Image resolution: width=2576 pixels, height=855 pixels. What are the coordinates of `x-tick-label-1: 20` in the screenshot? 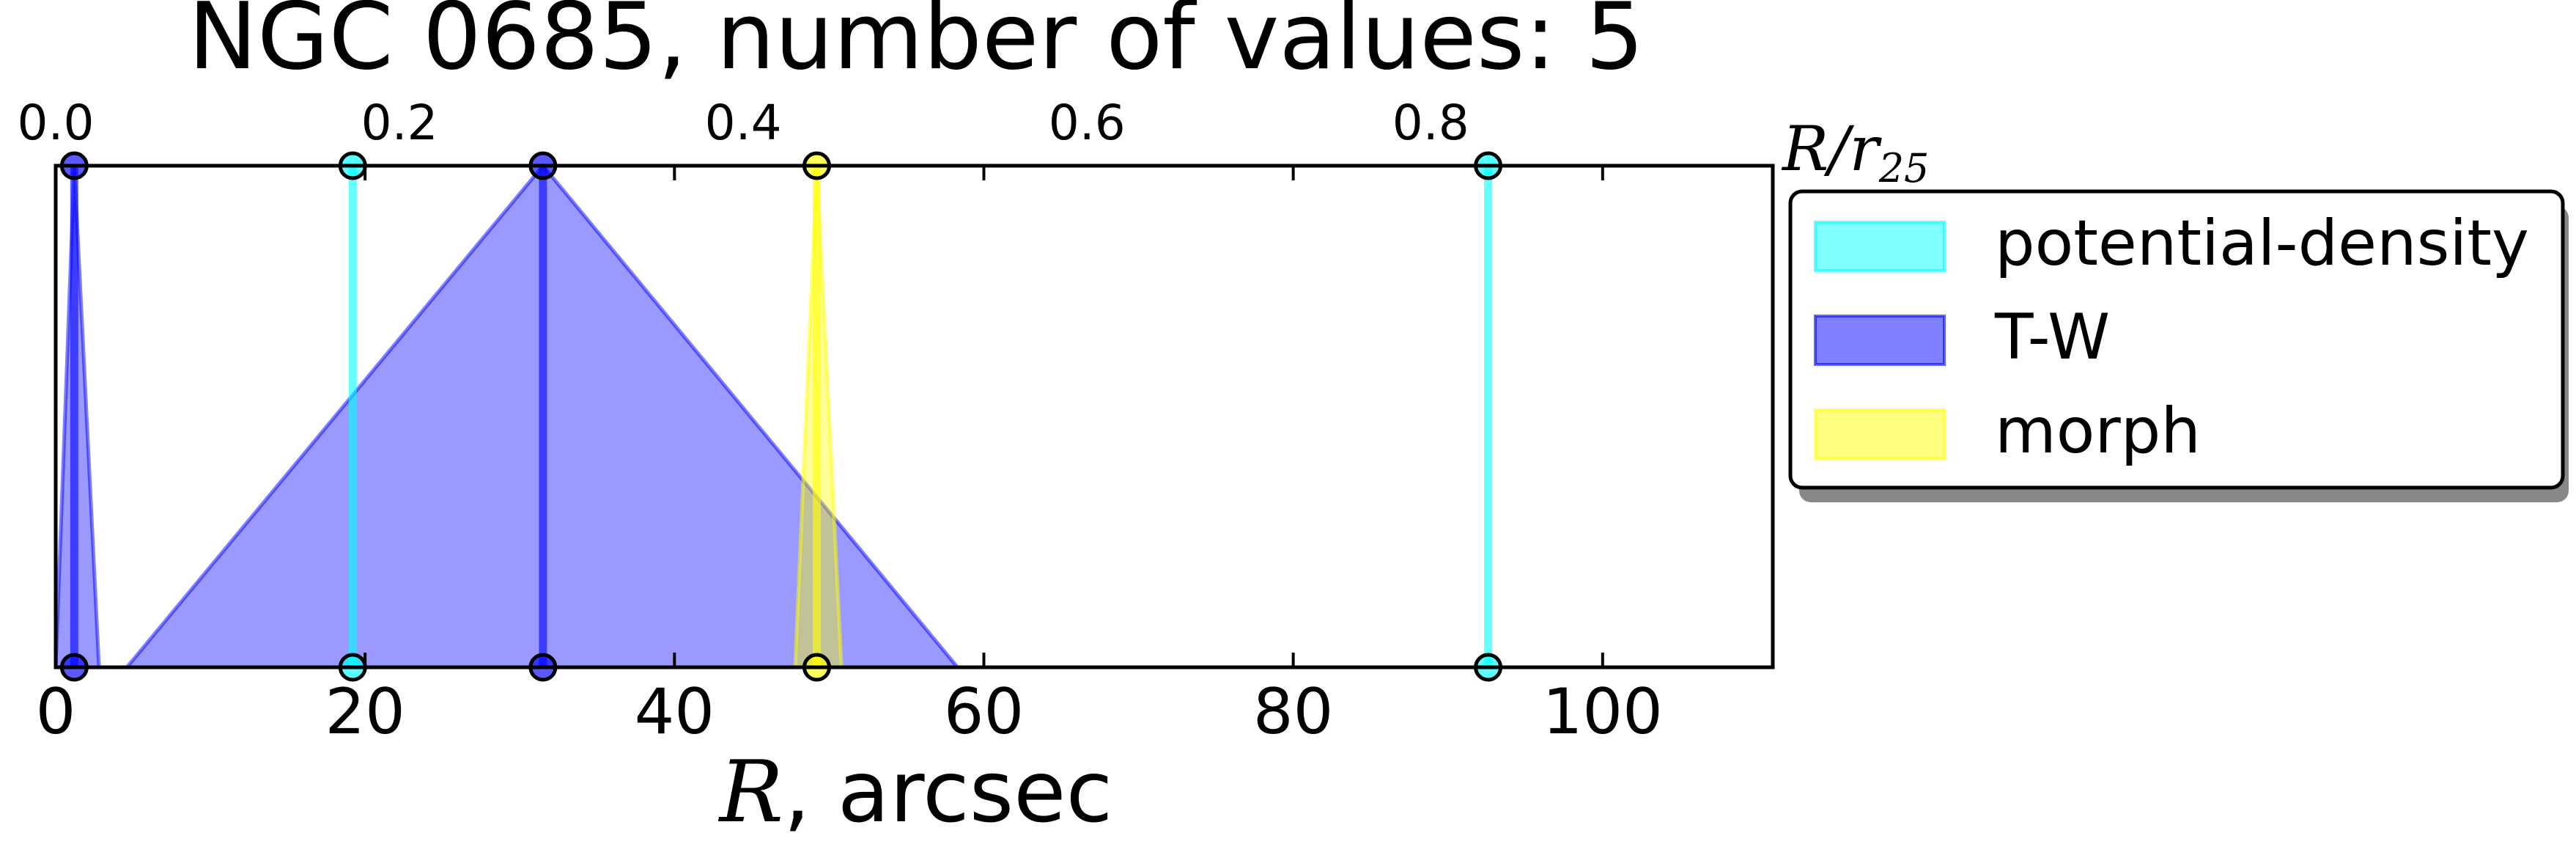 It's located at (365, 712).